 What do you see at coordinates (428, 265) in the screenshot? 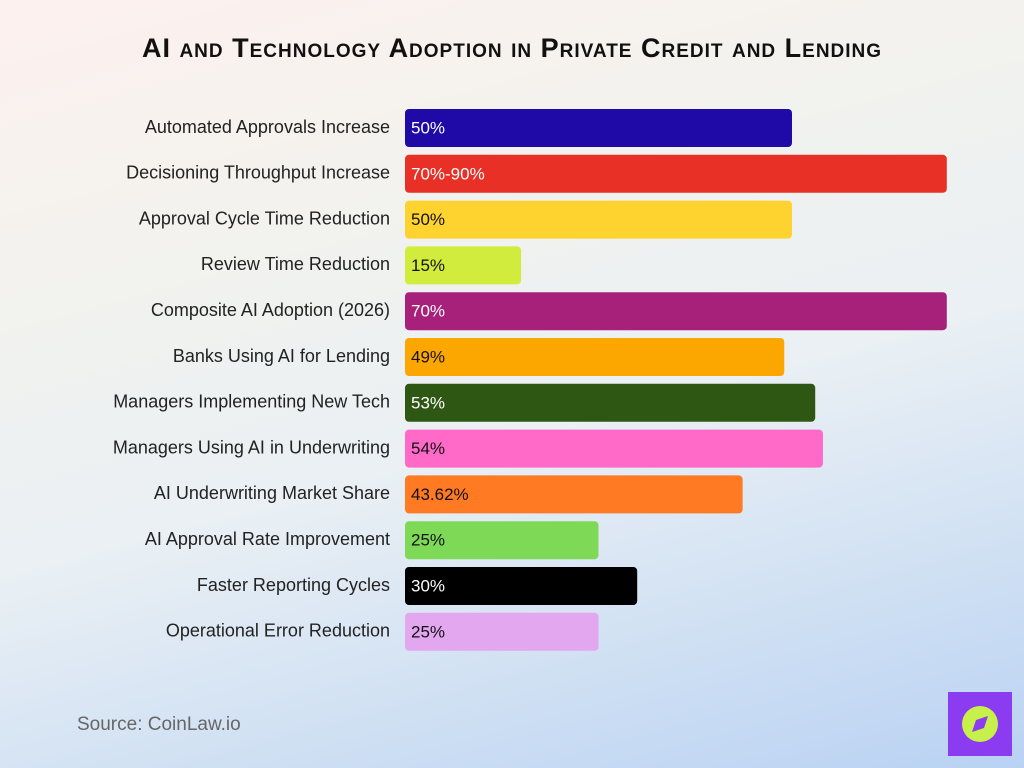
I see `value-label: 15%` at bounding box center [428, 265].